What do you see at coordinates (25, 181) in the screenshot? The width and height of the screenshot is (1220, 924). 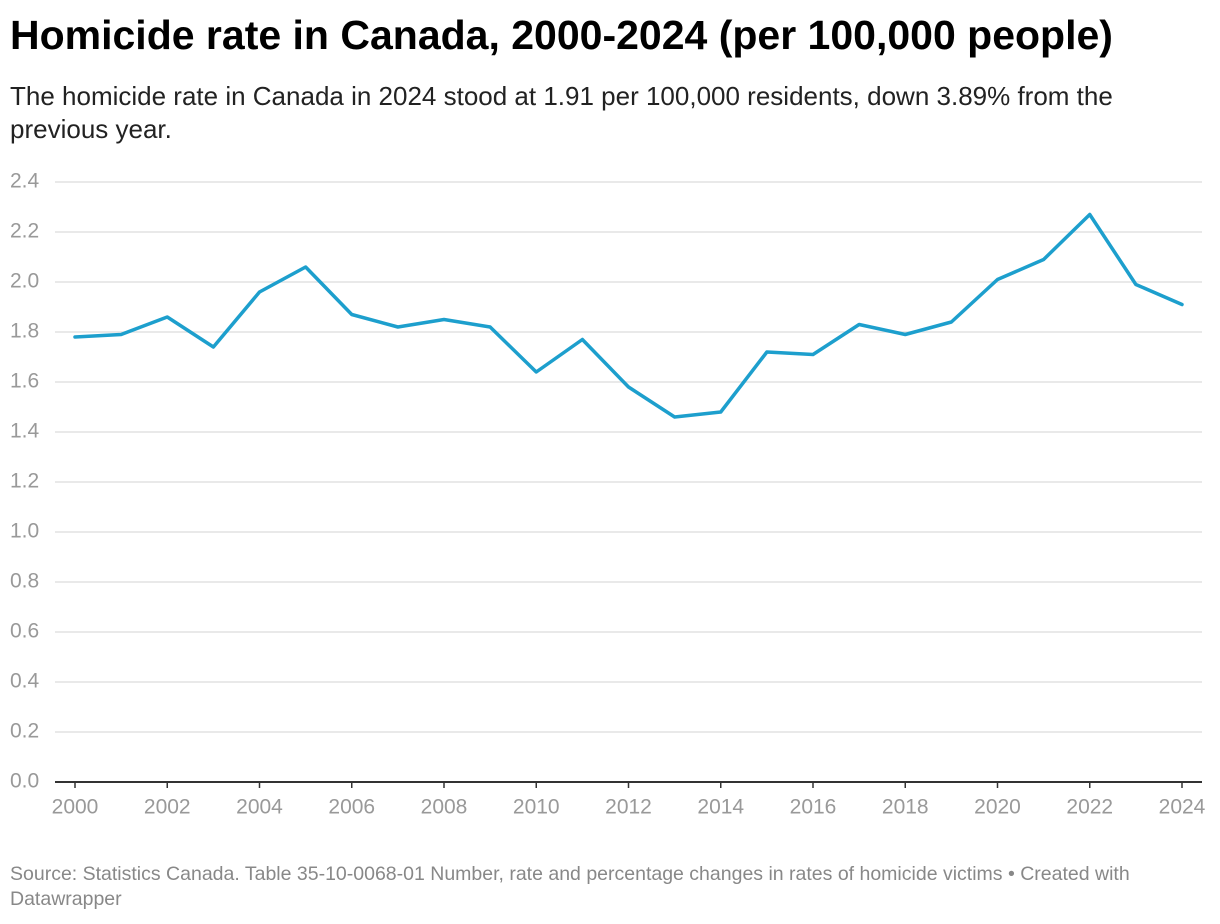 I see `y-tick-label: 2.4` at bounding box center [25, 181].